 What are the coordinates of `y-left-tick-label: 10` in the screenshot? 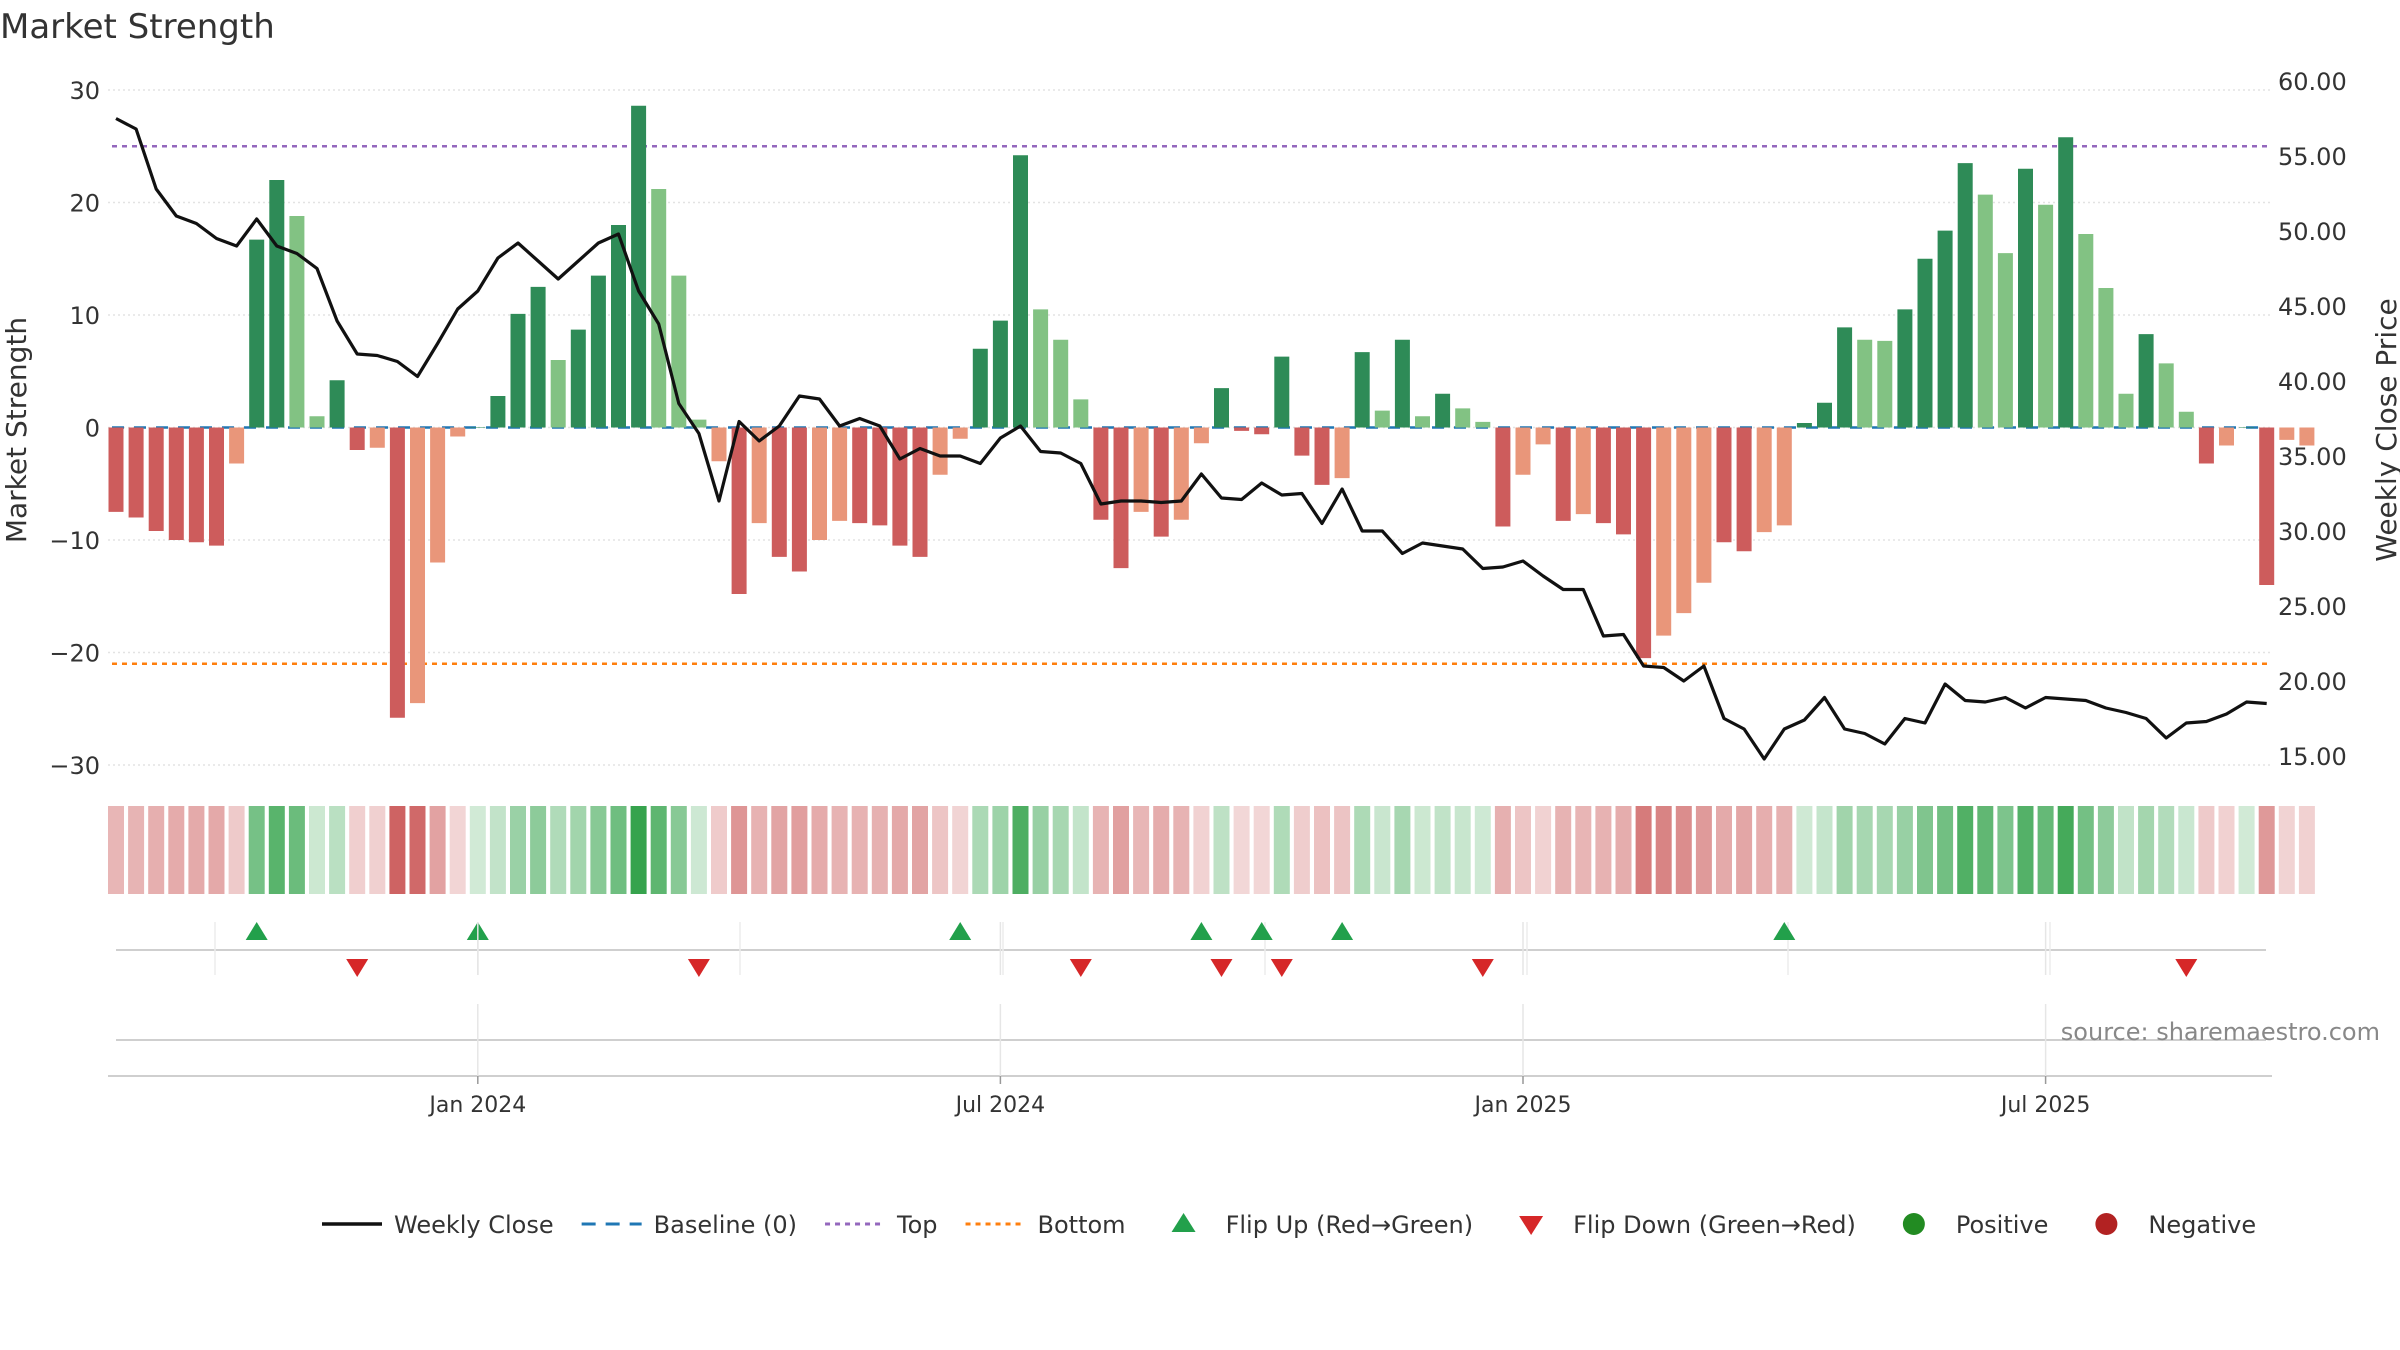 It's located at (84, 316).